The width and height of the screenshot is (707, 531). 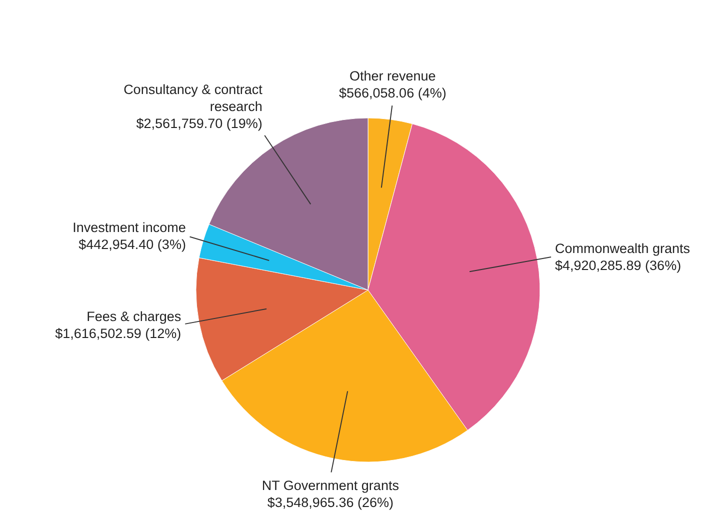 I want to click on data-label: $566,058.06 (4%), so click(x=392, y=93).